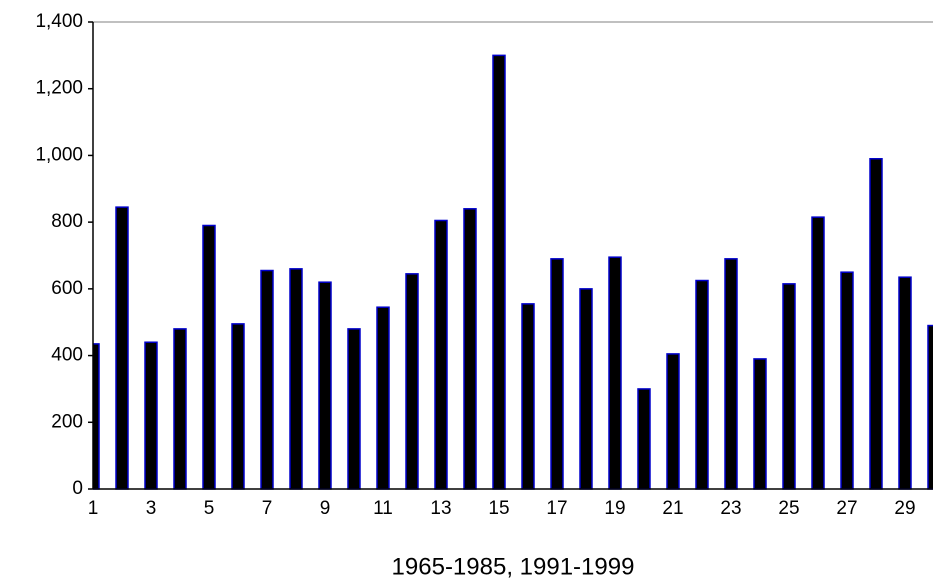 This screenshot has height=583, width=933. I want to click on x-tick-label: 1, so click(93, 508).